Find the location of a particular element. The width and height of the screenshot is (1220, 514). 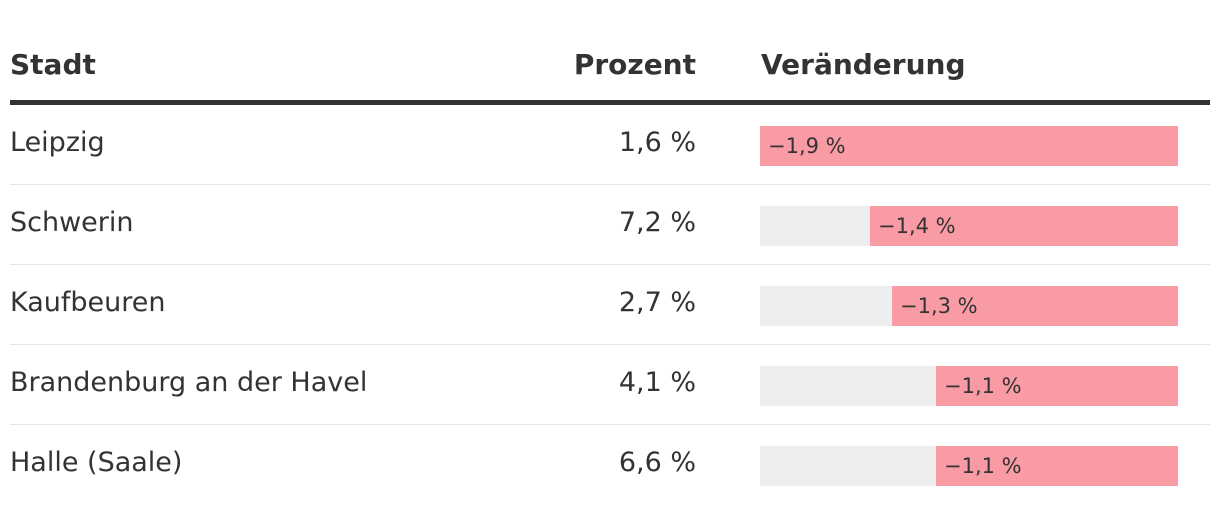

percent-cell: 1,6 % is located at coordinates (657, 142).